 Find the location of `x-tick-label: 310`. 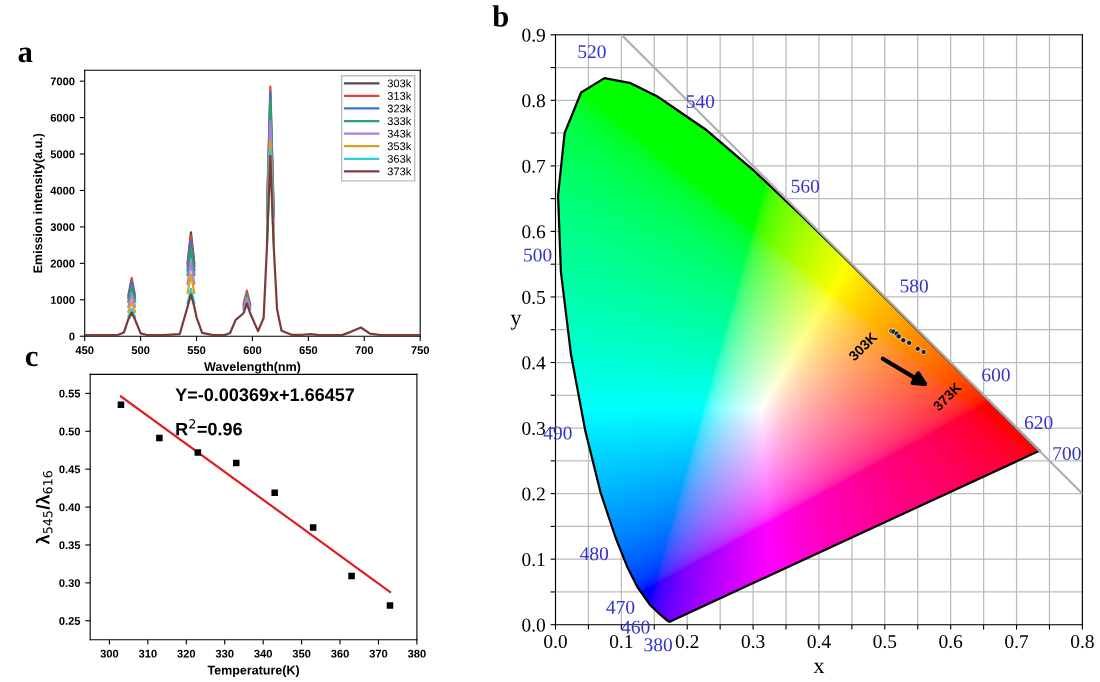

x-tick-label: 310 is located at coordinates (147, 653).